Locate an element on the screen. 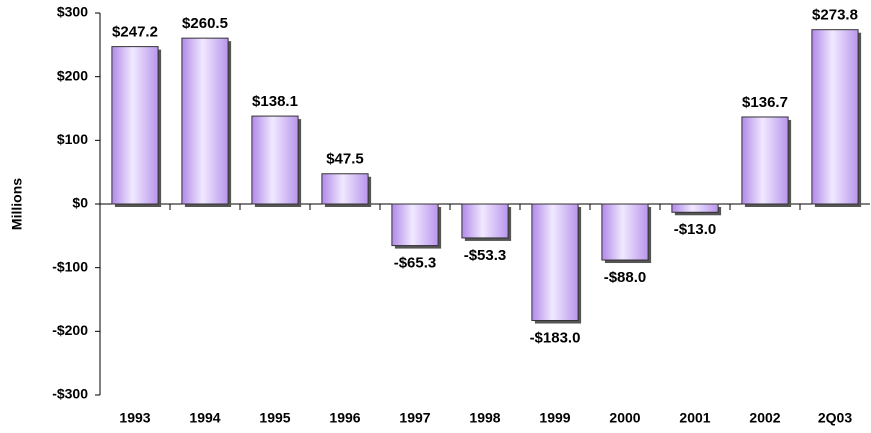 Image resolution: width=871 pixels, height=433 pixels. x-tick-label: 1995 is located at coordinates (274, 418).